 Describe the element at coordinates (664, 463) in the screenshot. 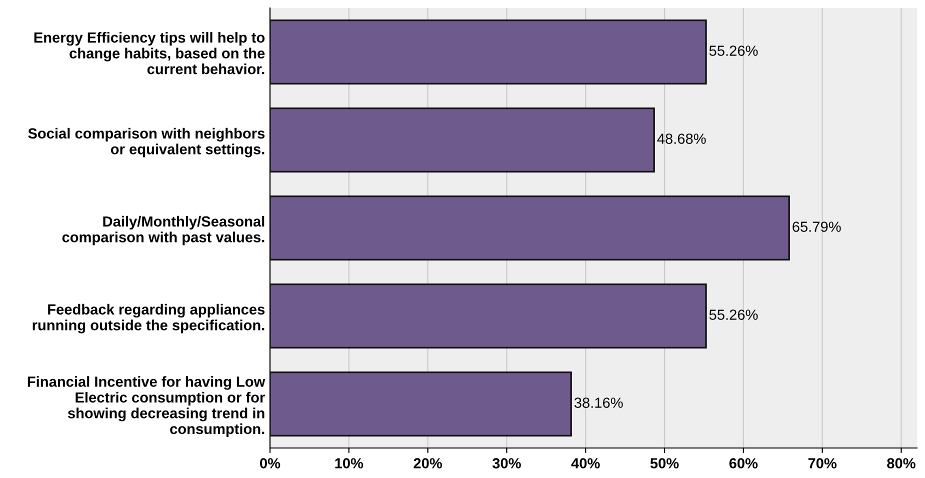

I see `x-tick-label: 50%` at that location.